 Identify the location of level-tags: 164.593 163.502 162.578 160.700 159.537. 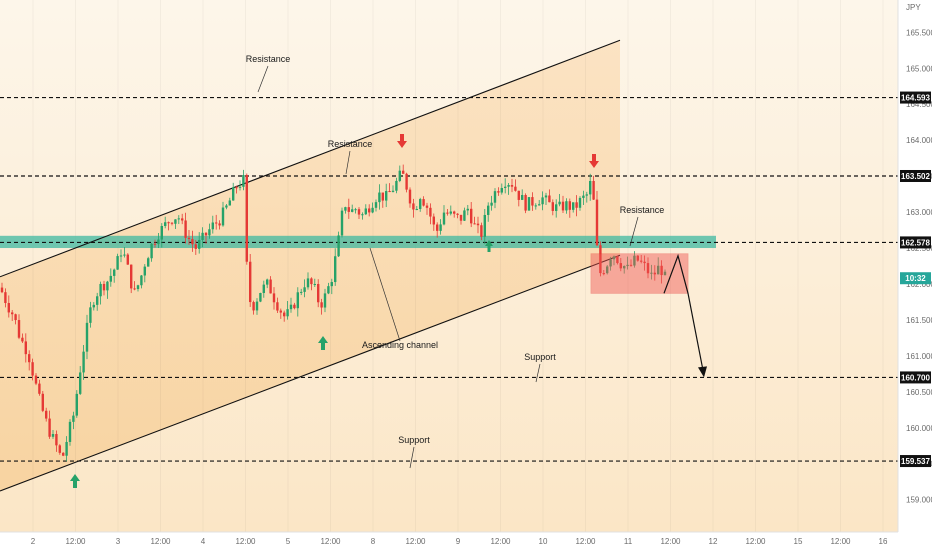
(915, 279).